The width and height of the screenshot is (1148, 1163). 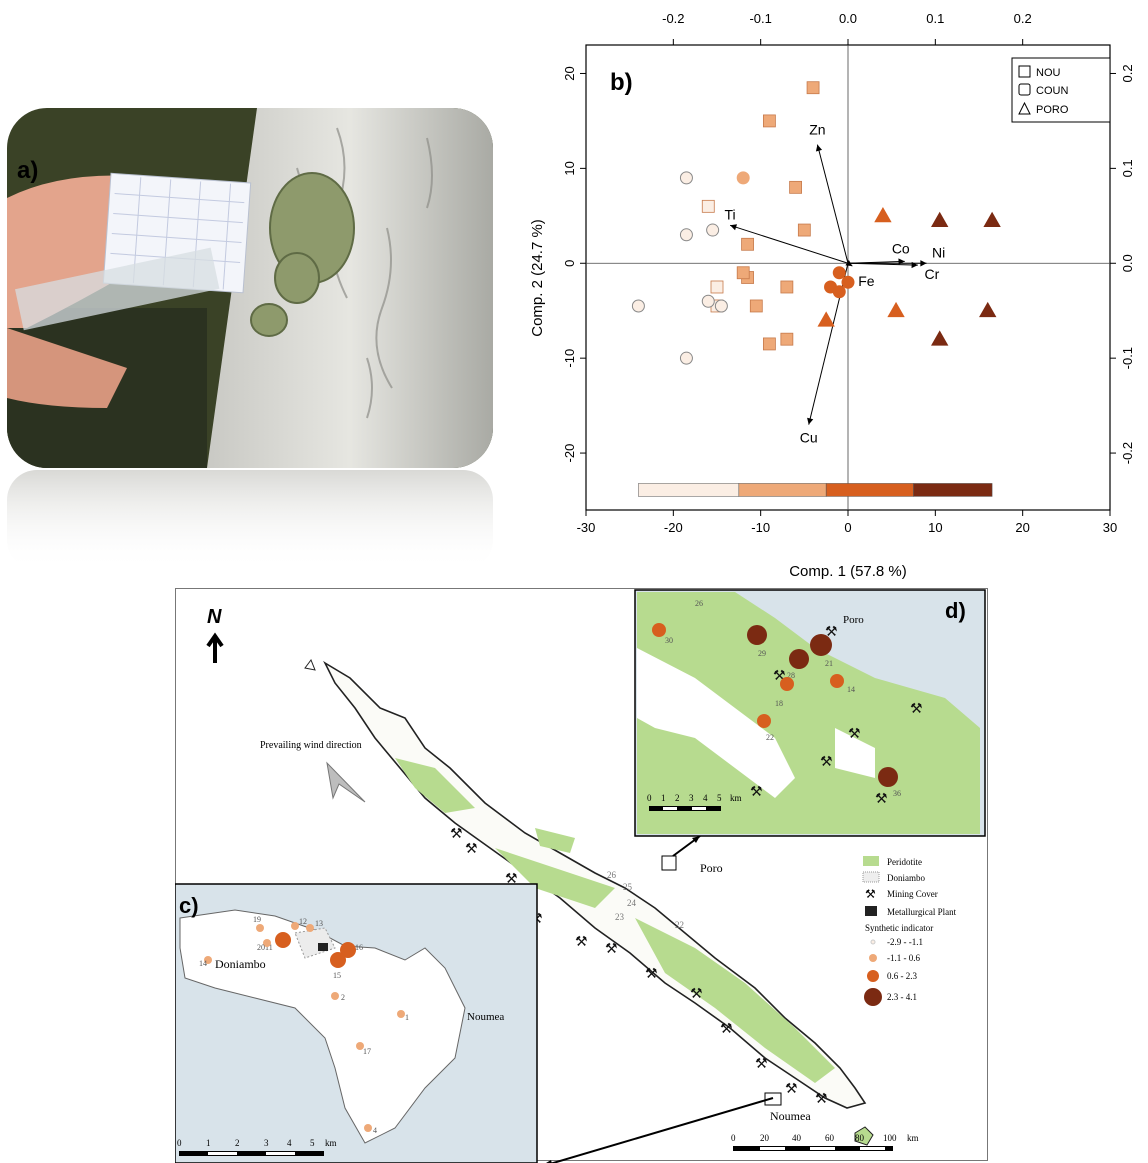 I want to click on scale-c-3: 3, so click(x=266, y=1143).